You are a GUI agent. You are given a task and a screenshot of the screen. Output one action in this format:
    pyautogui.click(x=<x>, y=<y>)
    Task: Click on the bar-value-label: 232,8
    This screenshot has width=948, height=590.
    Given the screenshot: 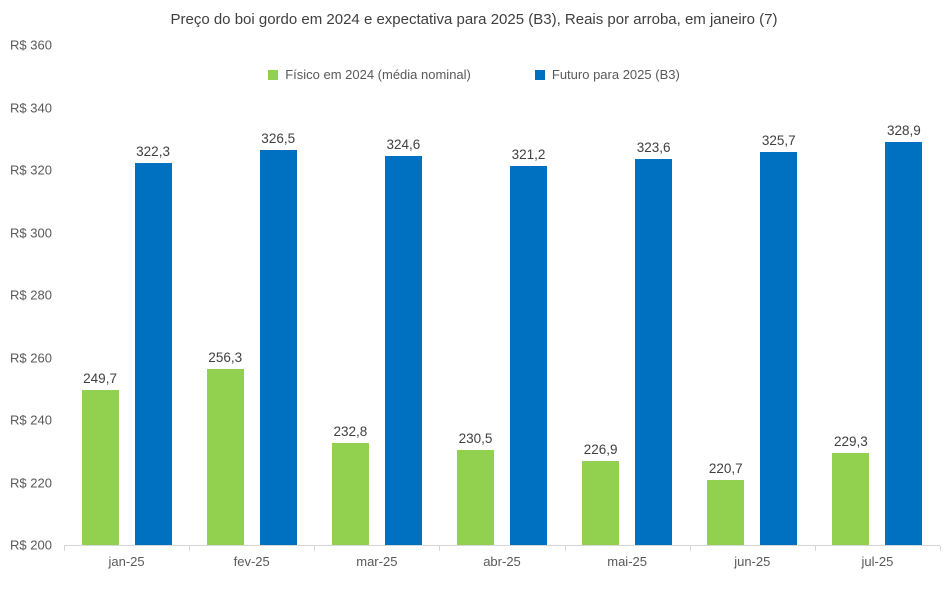 What is the action you would take?
    pyautogui.click(x=350, y=431)
    